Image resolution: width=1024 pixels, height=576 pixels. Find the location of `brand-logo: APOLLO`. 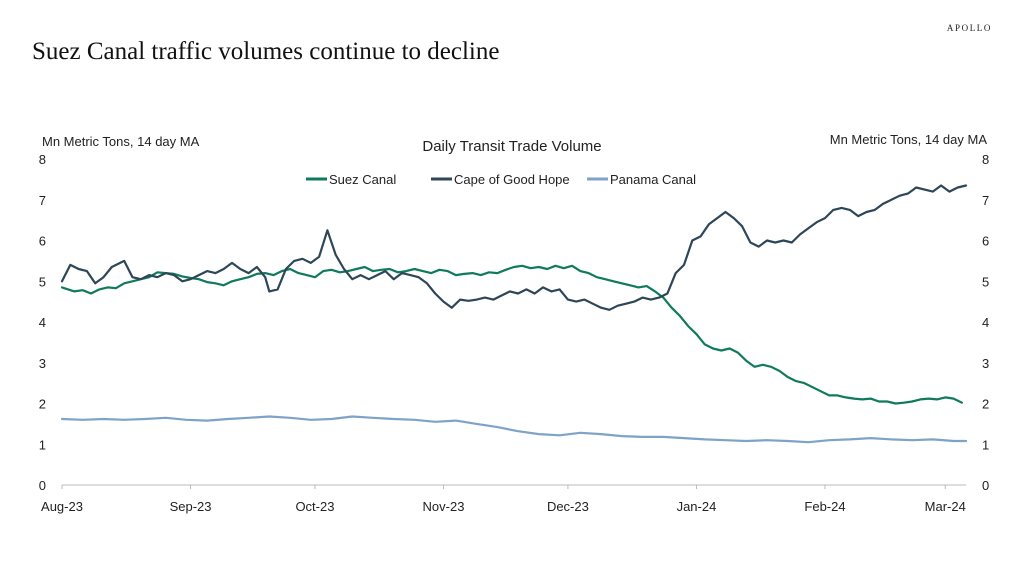

brand-logo: APOLLO is located at coordinates (969, 28).